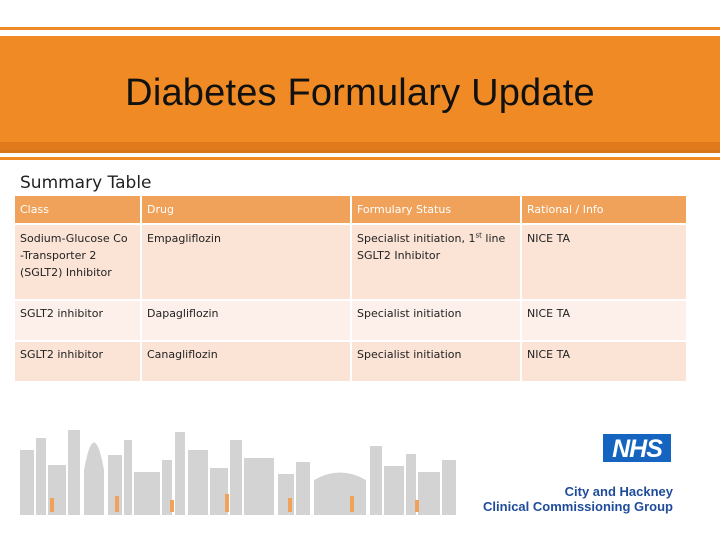 Image resolution: width=720 pixels, height=540 pixels. What do you see at coordinates (246, 262) in the screenshot?
I see `cell-drug: Empagliflozin` at bounding box center [246, 262].